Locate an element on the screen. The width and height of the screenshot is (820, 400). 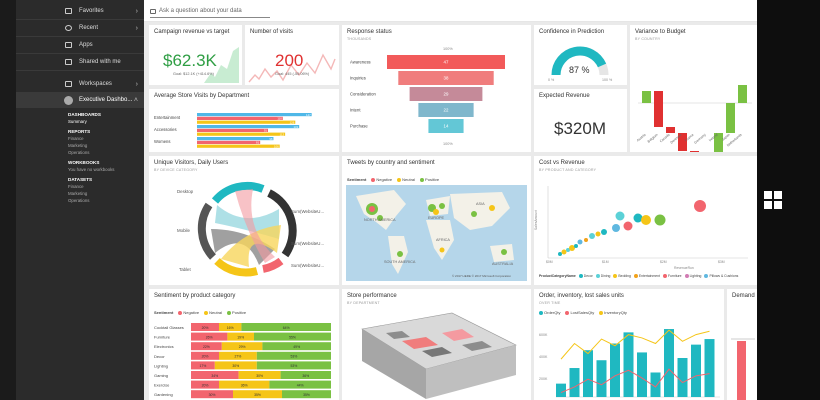
bubble-south-africa is located at coordinates (442, 250).